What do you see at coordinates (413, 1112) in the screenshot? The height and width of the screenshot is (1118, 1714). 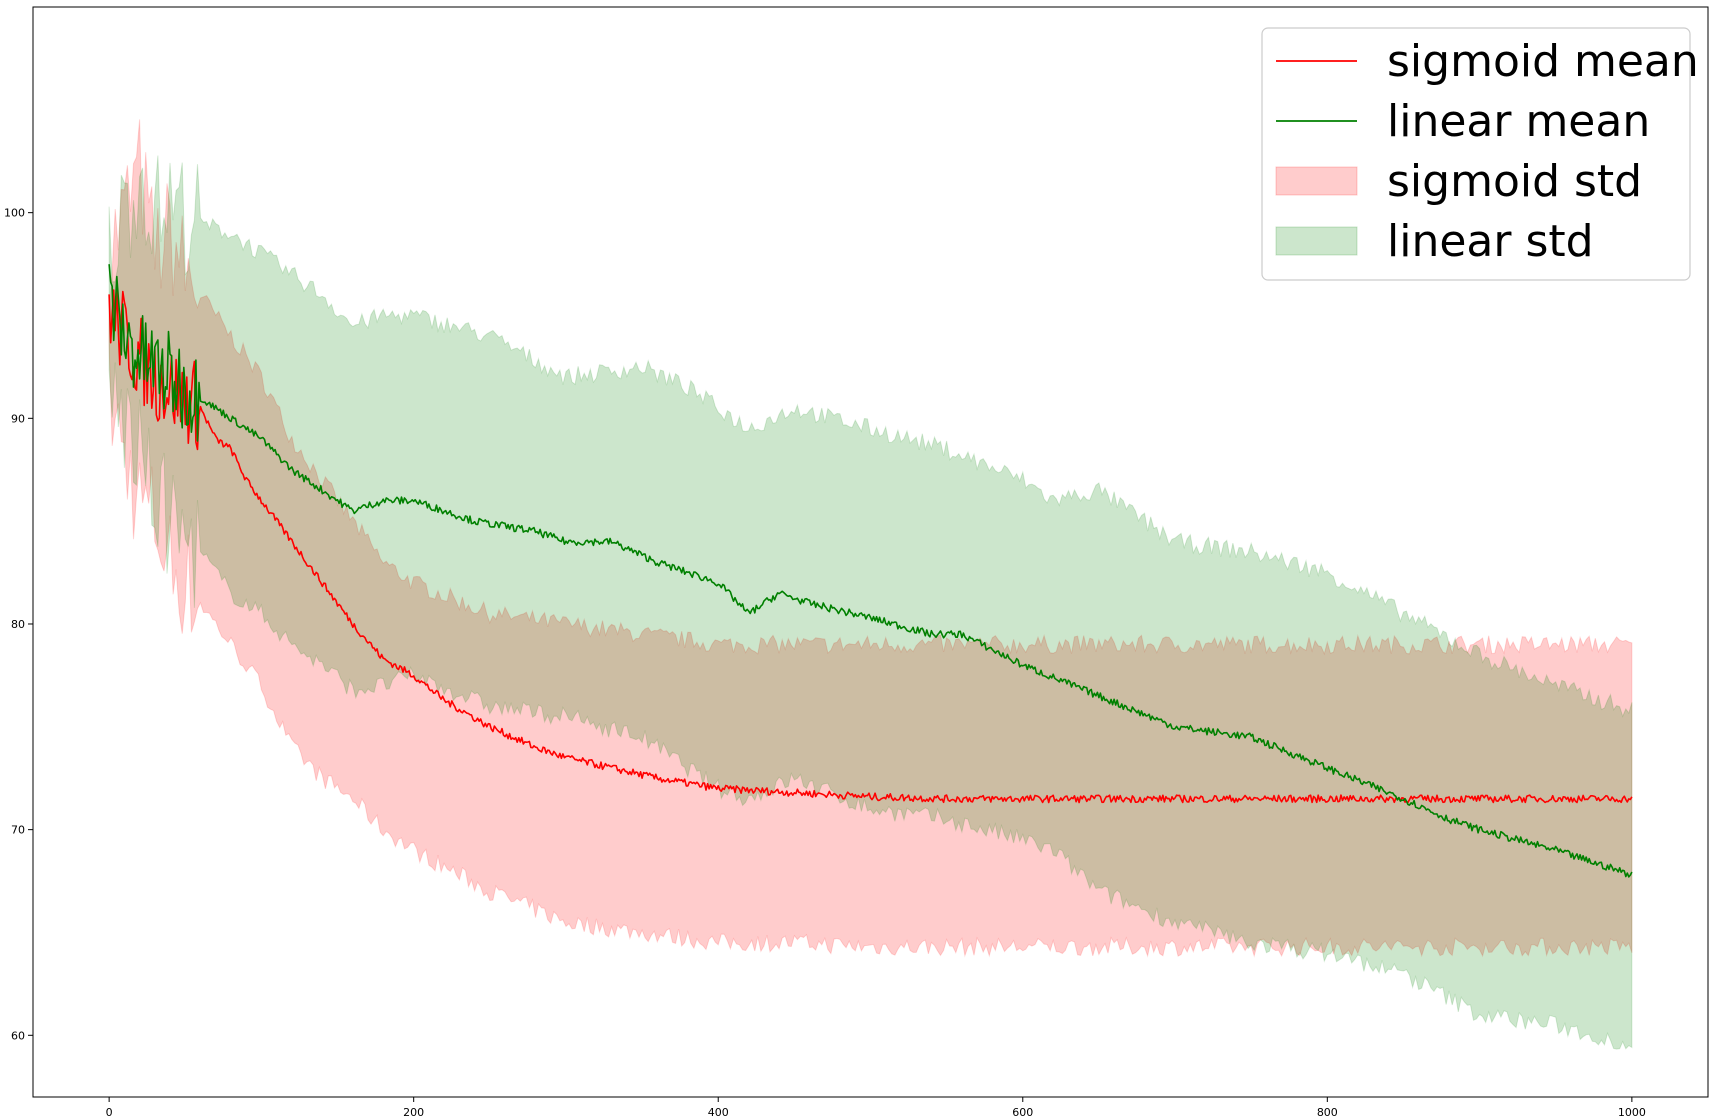 I see `x-tick-label: 200` at bounding box center [413, 1112].